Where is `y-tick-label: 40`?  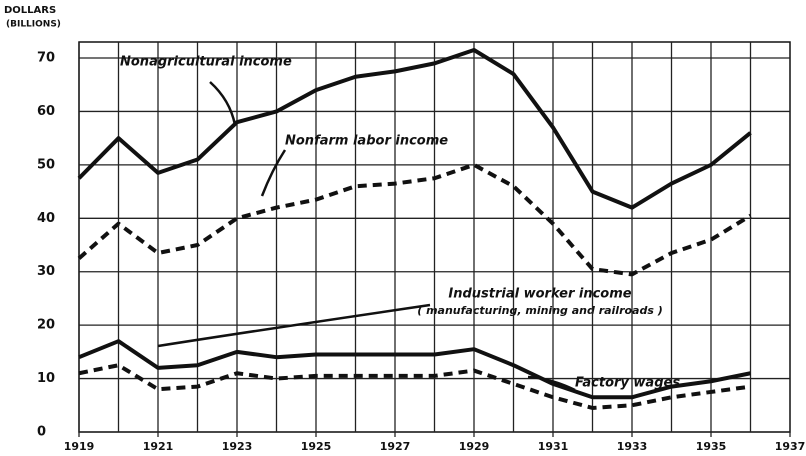
y-tick-label: 40 is located at coordinates (46, 218).